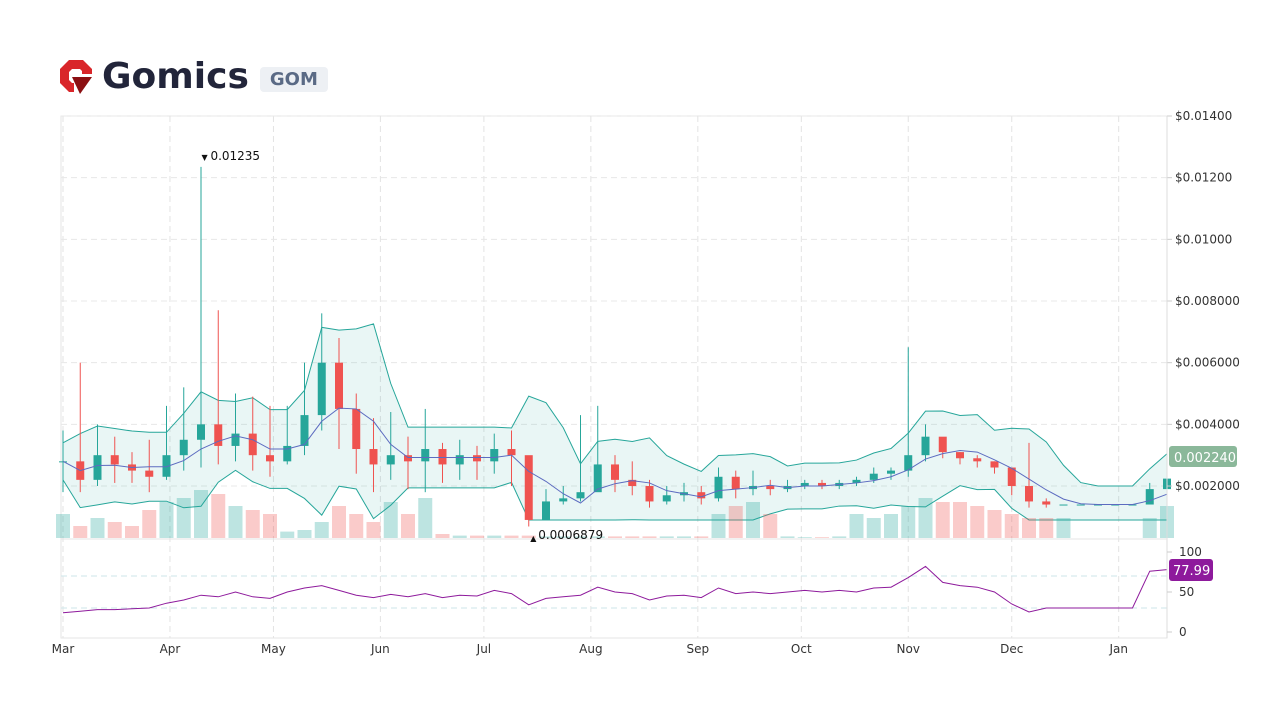 The image size is (1280, 720). Describe the element at coordinates (1203, 239) in the screenshot. I see `y-tick-label: $0.01000` at that location.